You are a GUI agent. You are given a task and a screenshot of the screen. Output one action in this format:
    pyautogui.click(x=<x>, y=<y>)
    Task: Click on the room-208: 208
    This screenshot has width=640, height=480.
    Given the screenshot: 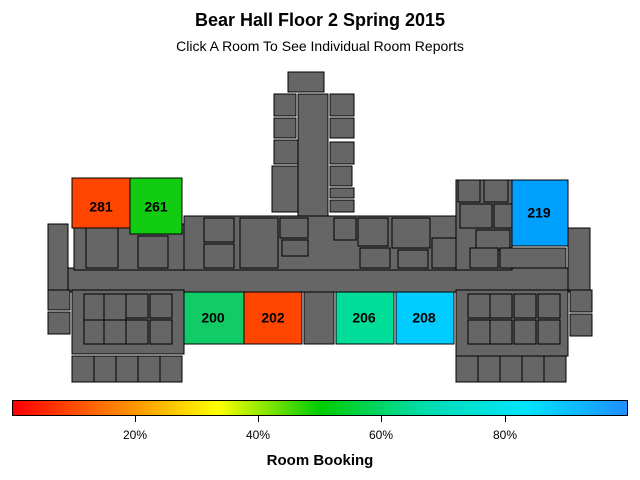 What is the action you would take?
    pyautogui.click(x=425, y=318)
    